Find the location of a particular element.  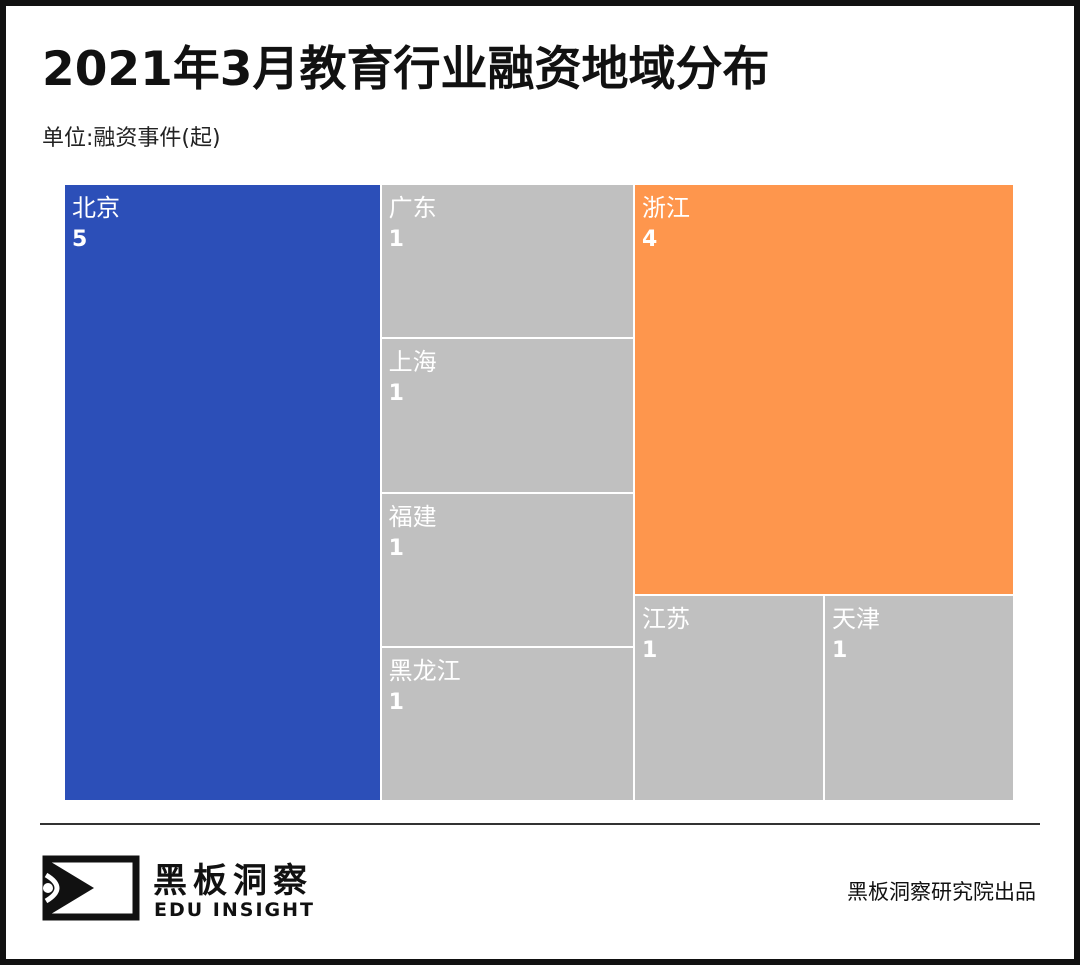

treemap-cell-value: 4 is located at coordinates (650, 239).